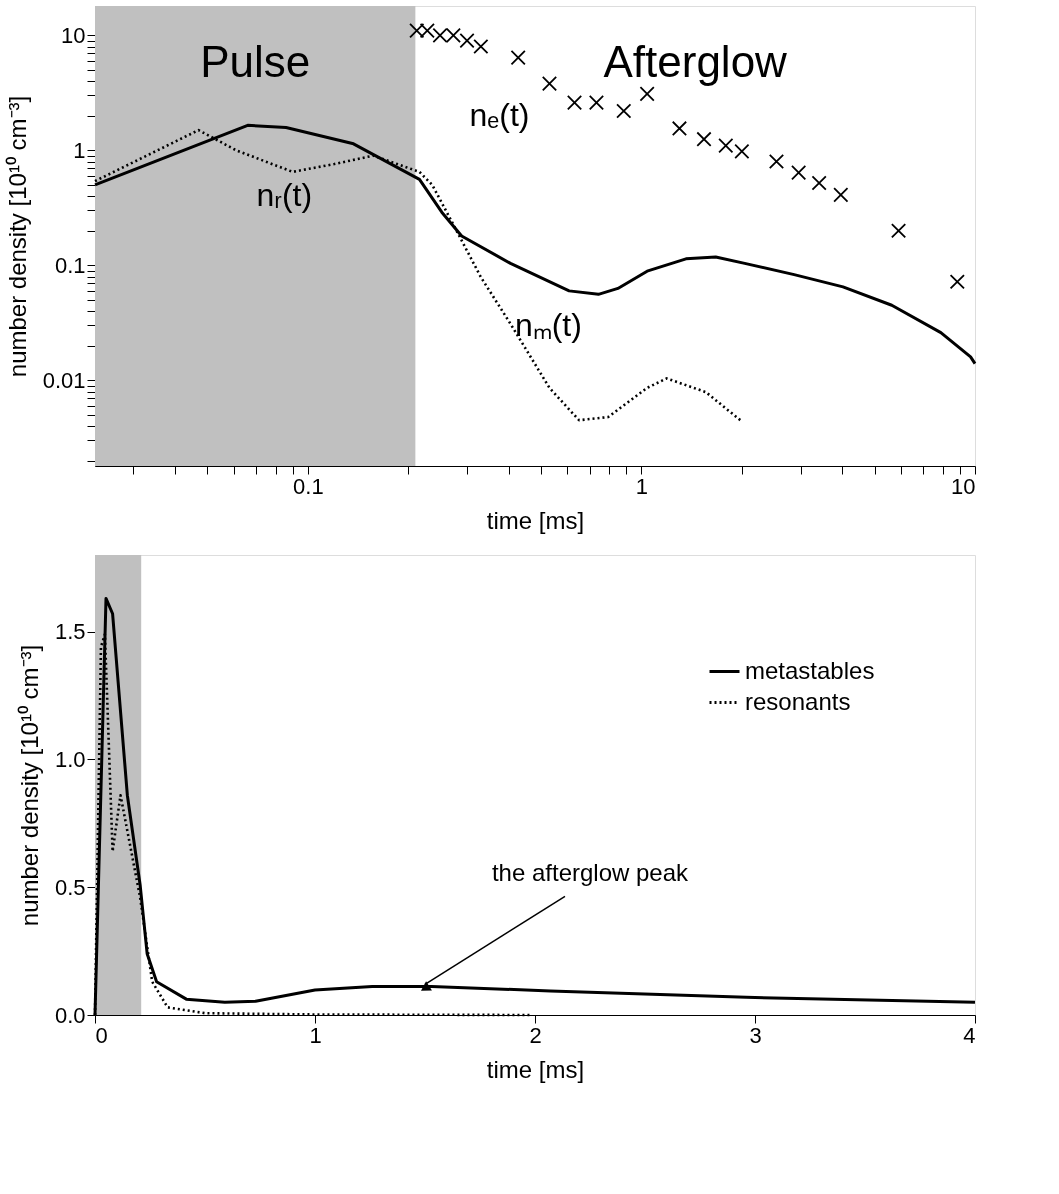  I want to click on annotation: nₘ(t), so click(548, 325).